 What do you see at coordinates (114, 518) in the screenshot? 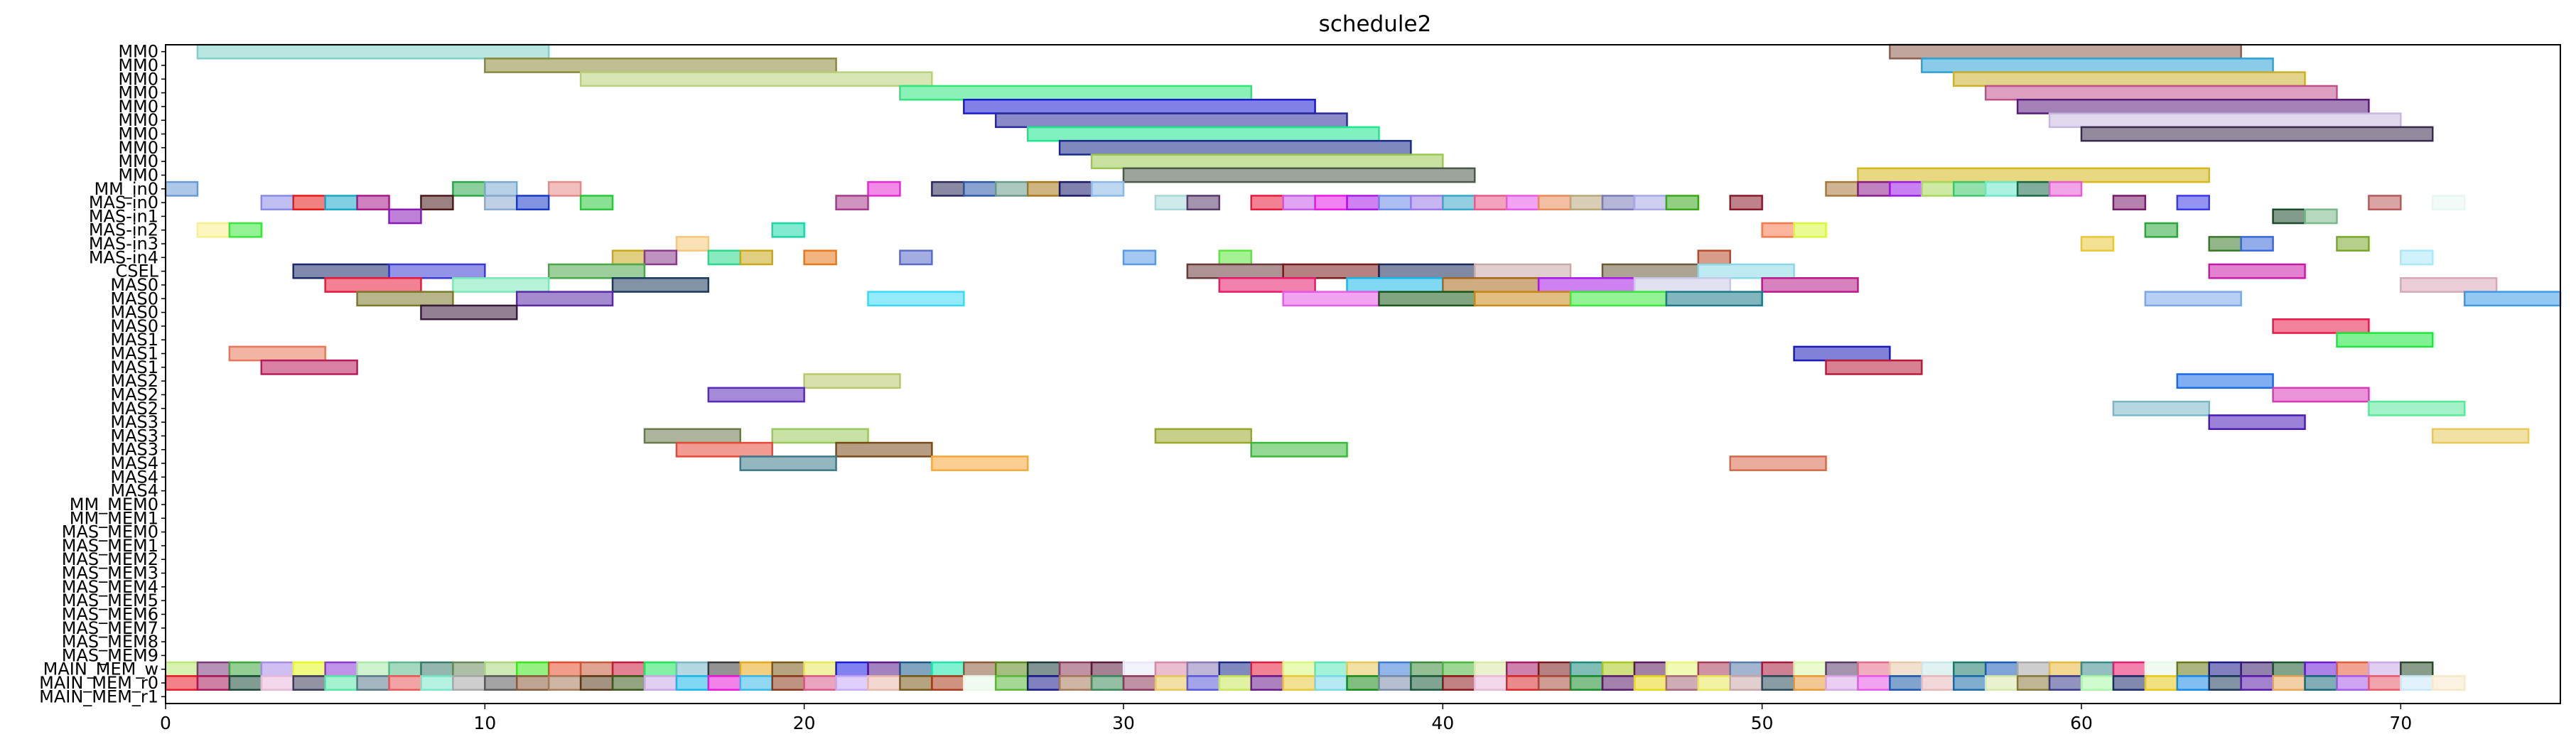
I see `y-tick-label: MM_MEM1` at bounding box center [114, 518].